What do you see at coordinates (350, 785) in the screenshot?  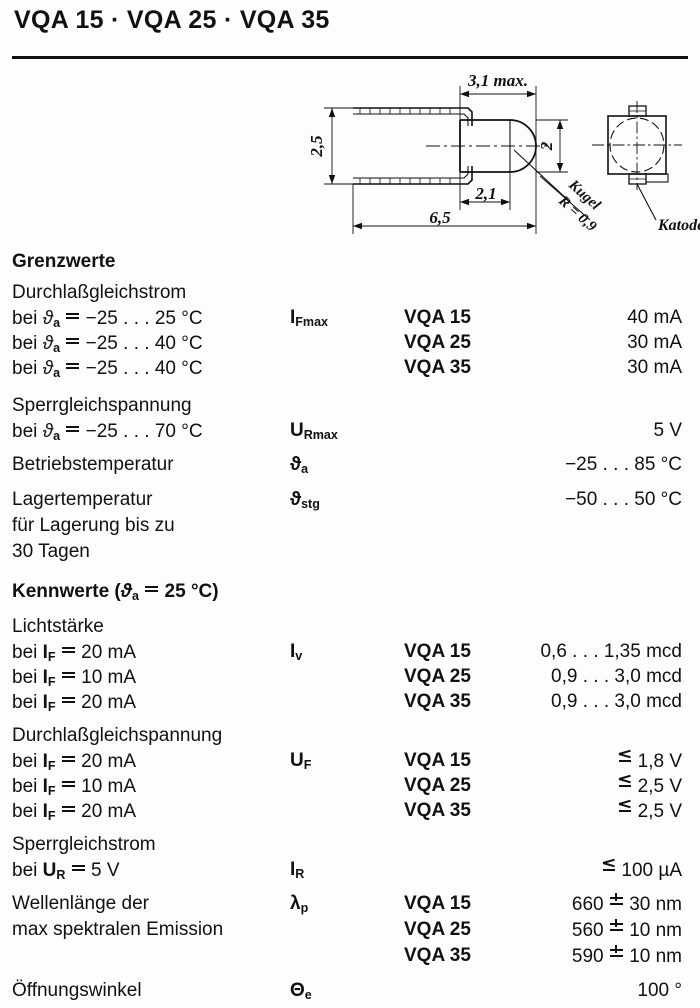 I see `table-row: bei IF 10 mA VQA 25 2,5 V` at bounding box center [350, 785].